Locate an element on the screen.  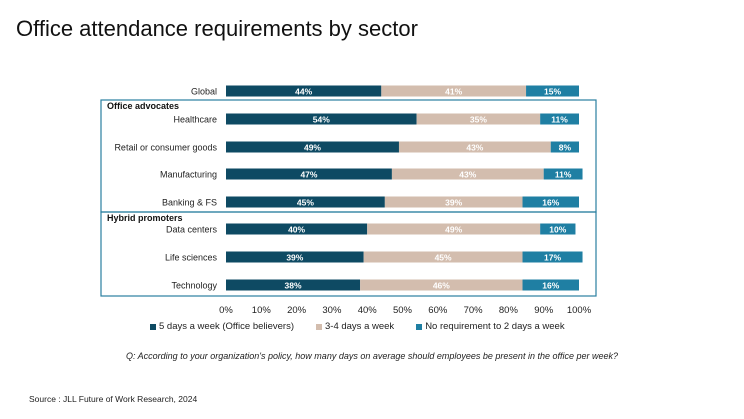
category-label-manufacturing: Manufacturing is located at coordinates (188, 175).